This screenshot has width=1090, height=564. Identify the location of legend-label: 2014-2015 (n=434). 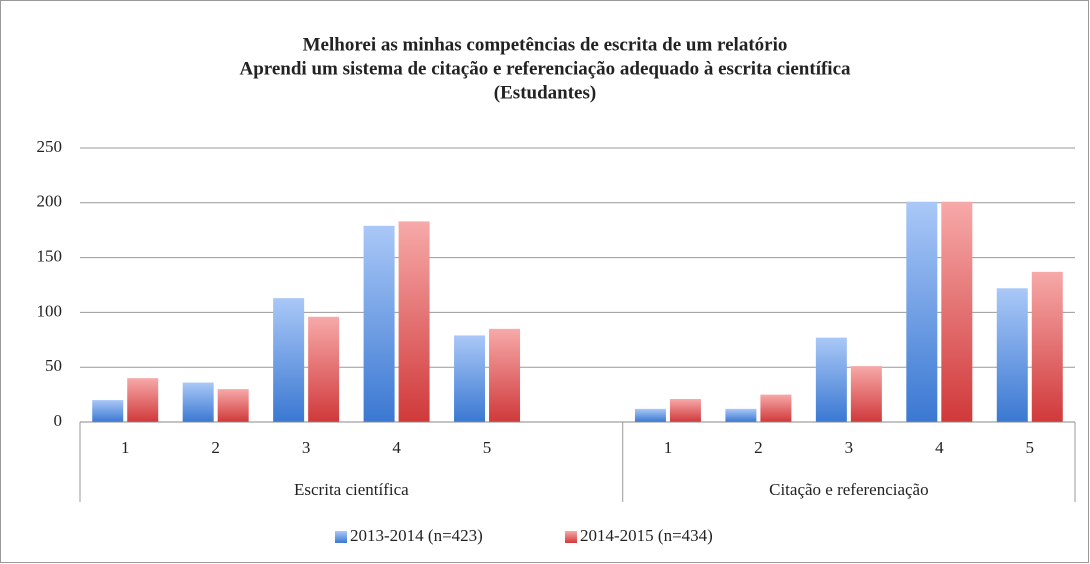
(646, 535).